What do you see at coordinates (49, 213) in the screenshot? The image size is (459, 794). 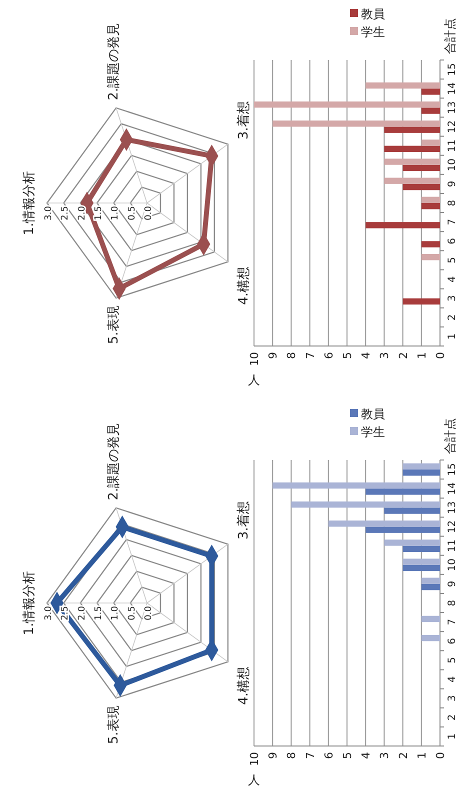 I see `y-tick-label: 3.0` at bounding box center [49, 213].